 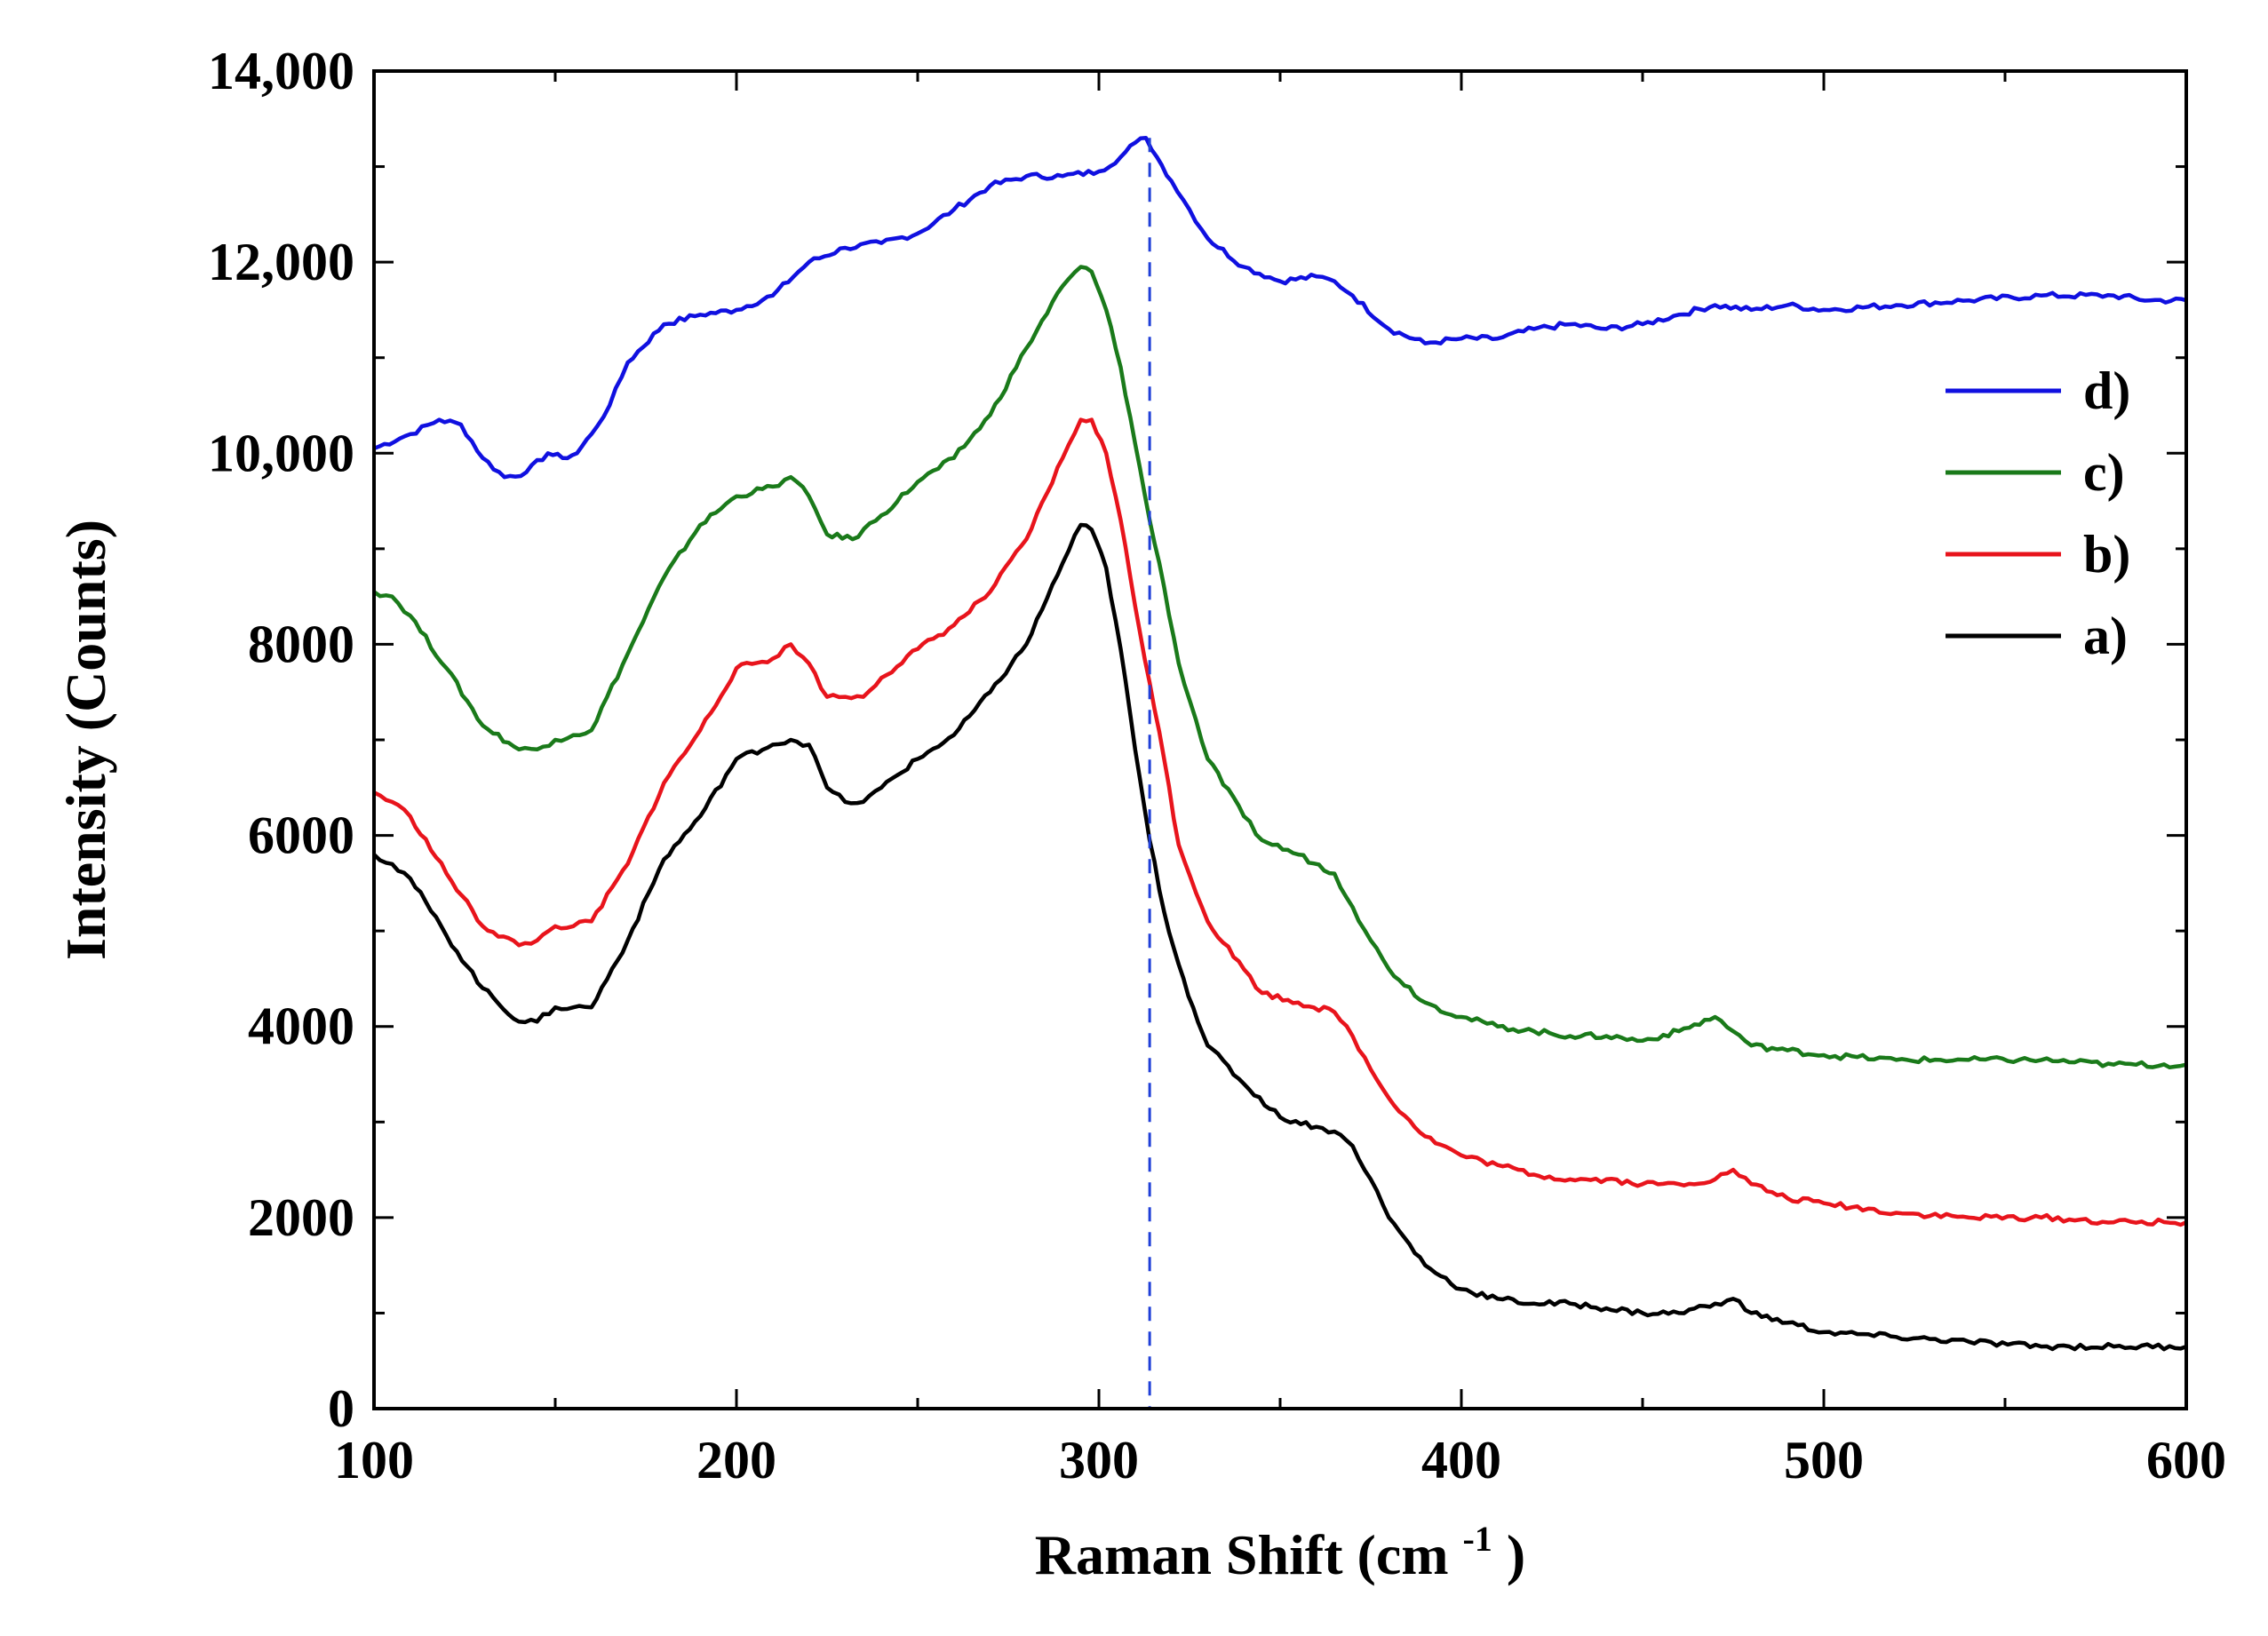 I want to click on legend: d) c) b) a), so click(x=2038, y=513).